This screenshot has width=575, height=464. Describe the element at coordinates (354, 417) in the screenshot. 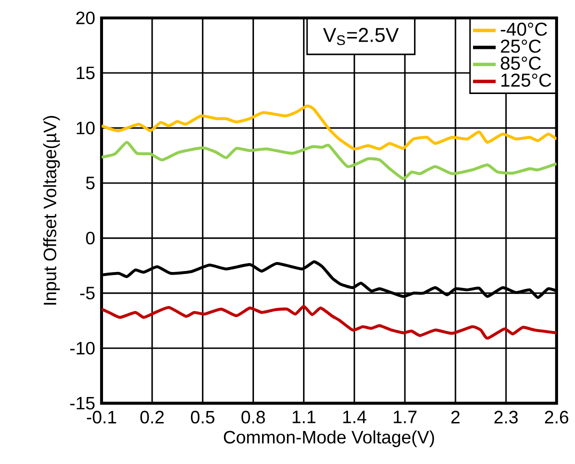

I see `x-tick-label: 1.4` at that location.